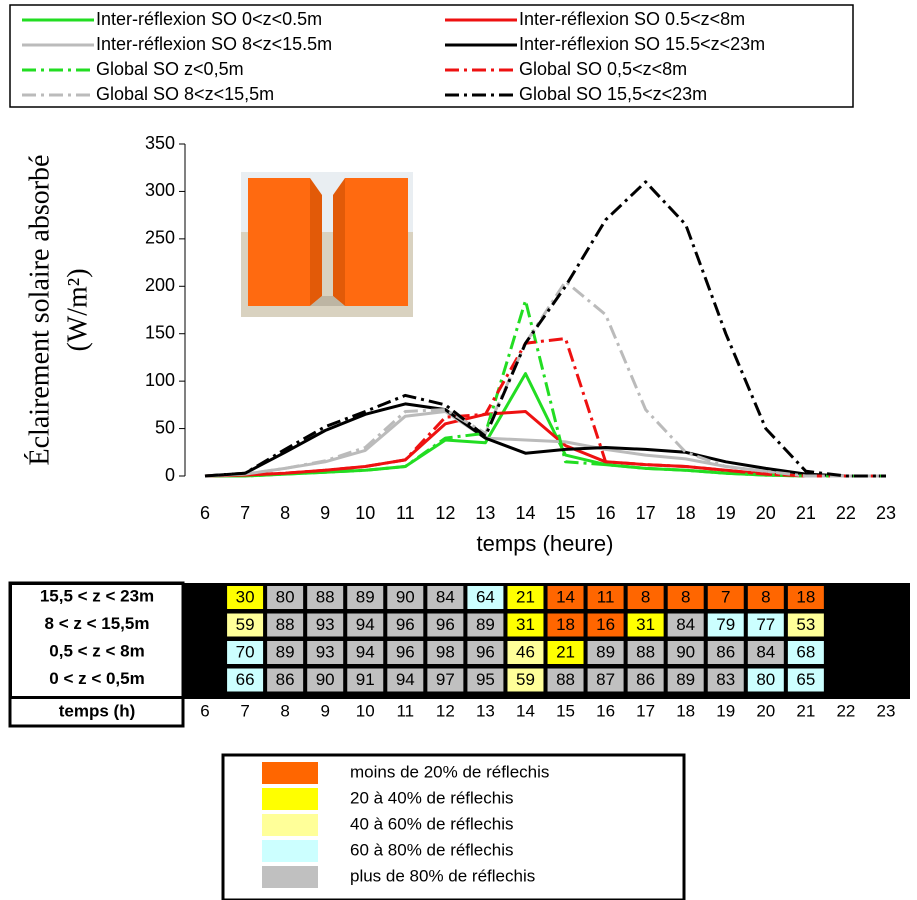 This screenshot has width=917, height=900. Describe the element at coordinates (605, 679) in the screenshot. I see `table-value: 87` at that location.